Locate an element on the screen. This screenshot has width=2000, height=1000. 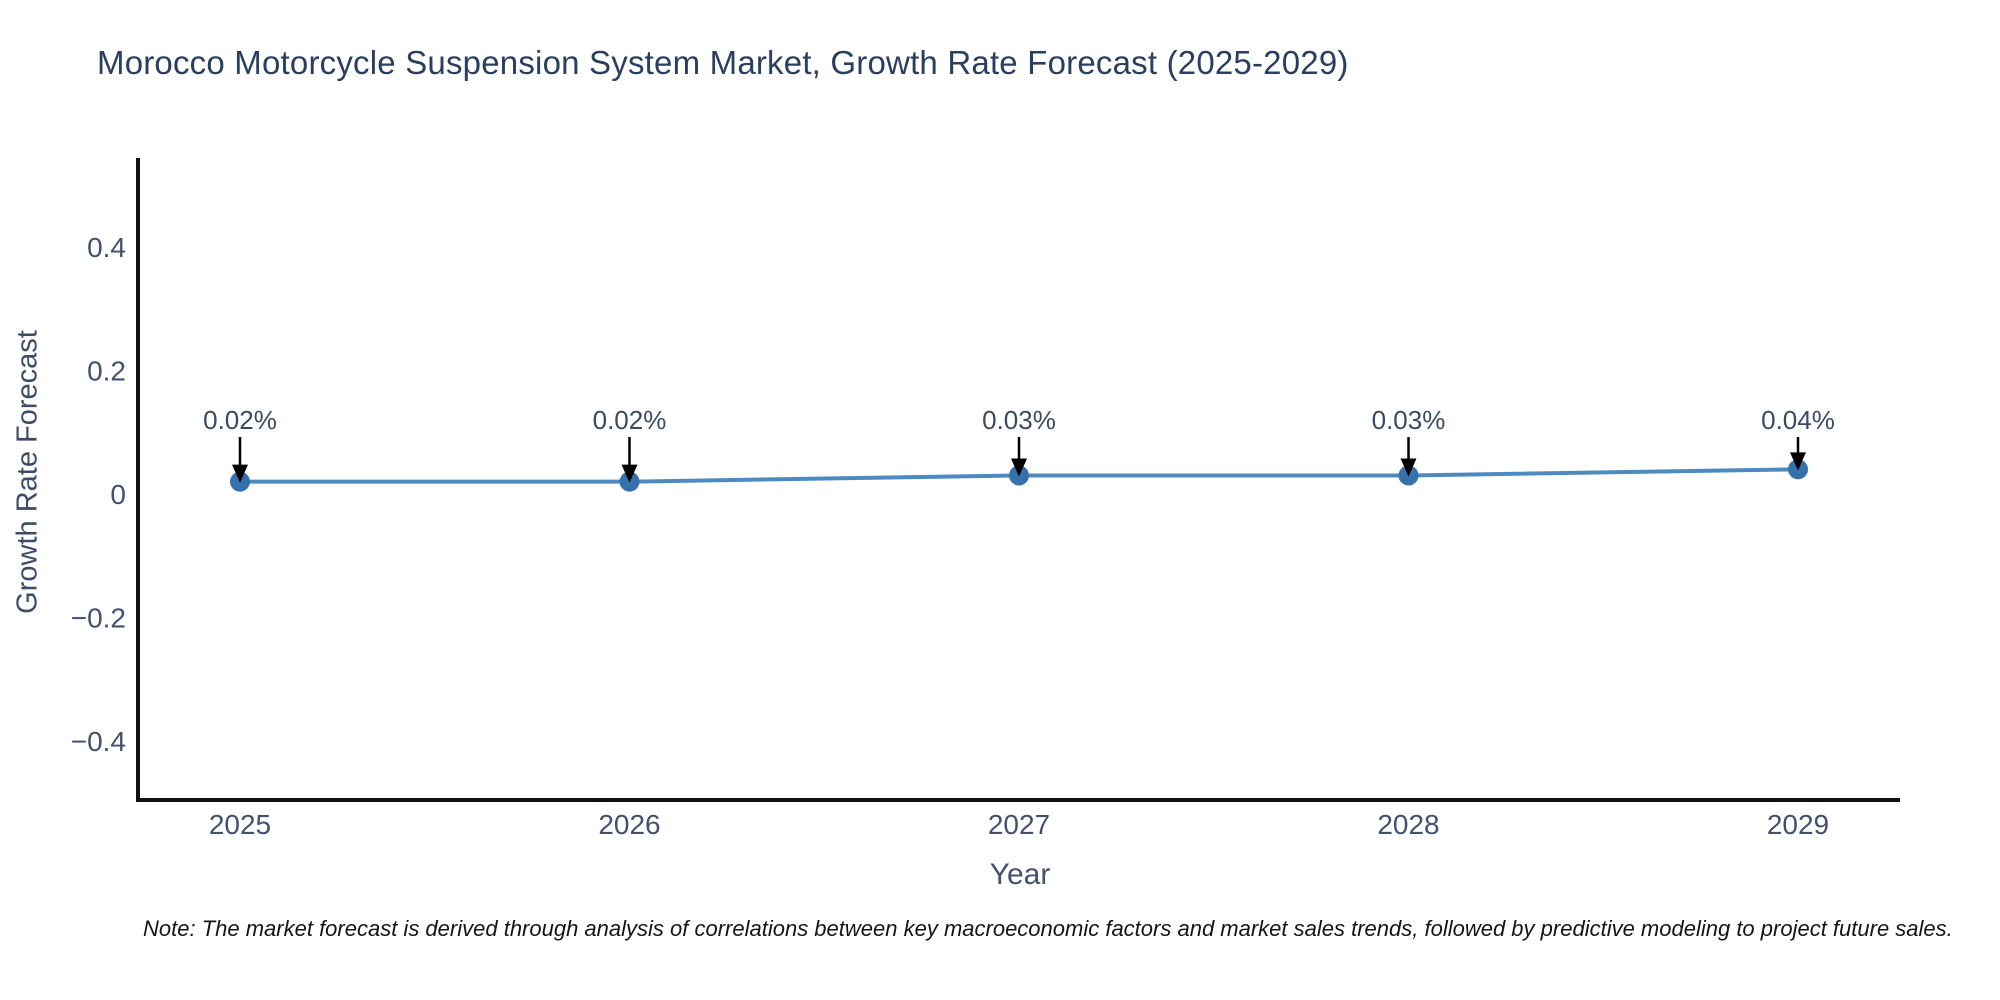
x-tick-label: 2025 is located at coordinates (240, 824).